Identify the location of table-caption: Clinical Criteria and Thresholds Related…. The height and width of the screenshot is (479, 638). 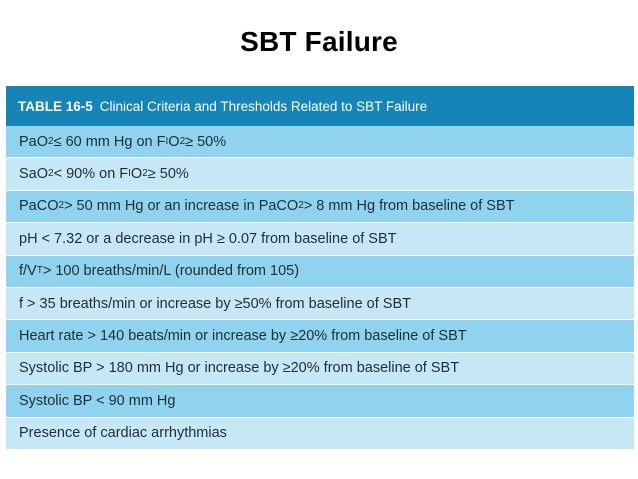
(263, 106).